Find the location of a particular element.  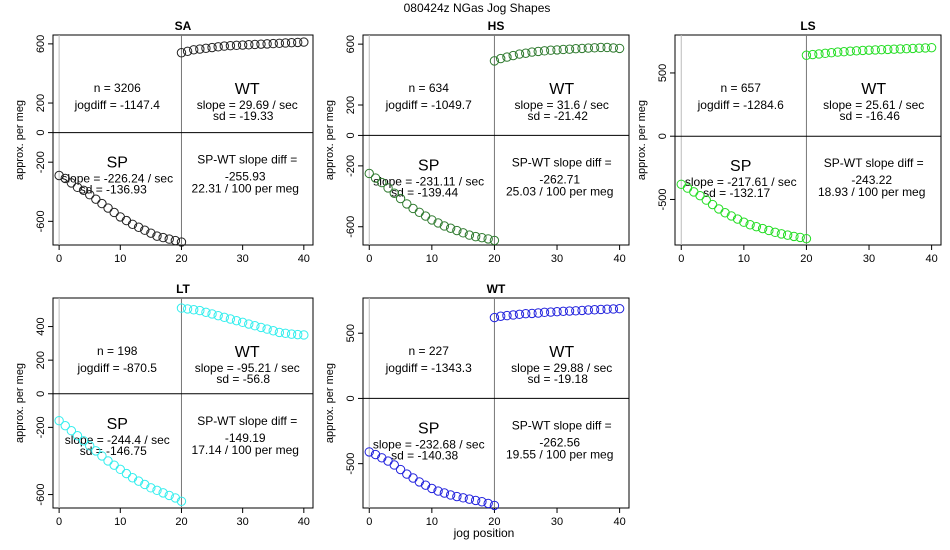

stat-diff-per-meg: 18.93 / 100 per meg is located at coordinates (871, 192).